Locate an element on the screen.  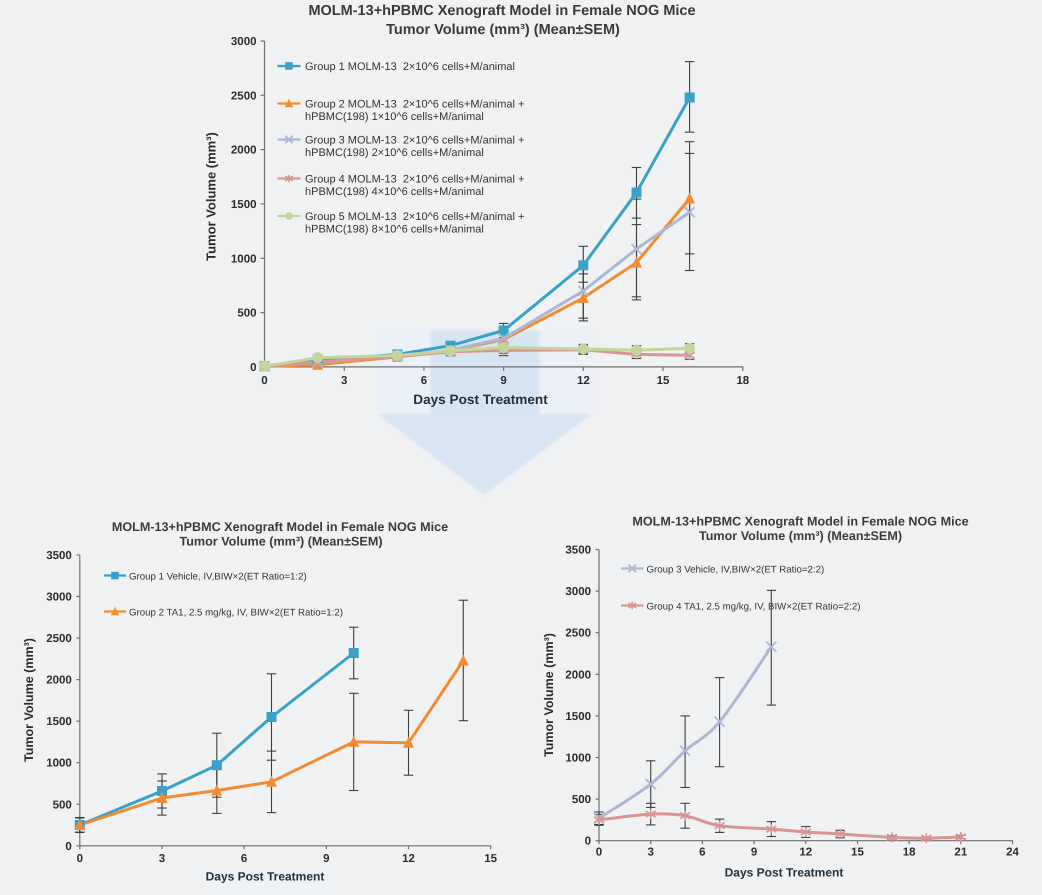
svg-text:hPBMC(198) 4×10^6 cells+M/anim: hPBMC(198) 4×10^6 cells+M/animal is located at coordinates (394, 192).